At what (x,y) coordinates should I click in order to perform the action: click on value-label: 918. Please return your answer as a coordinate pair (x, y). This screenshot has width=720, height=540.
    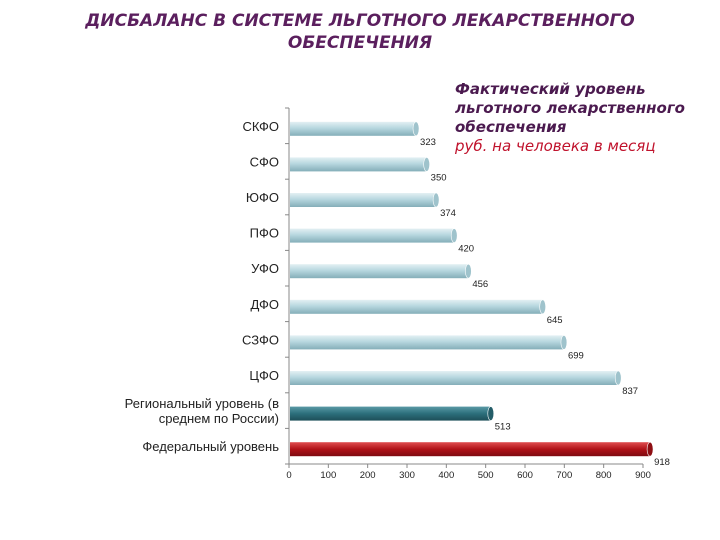
    Looking at the image, I should click on (662, 462).